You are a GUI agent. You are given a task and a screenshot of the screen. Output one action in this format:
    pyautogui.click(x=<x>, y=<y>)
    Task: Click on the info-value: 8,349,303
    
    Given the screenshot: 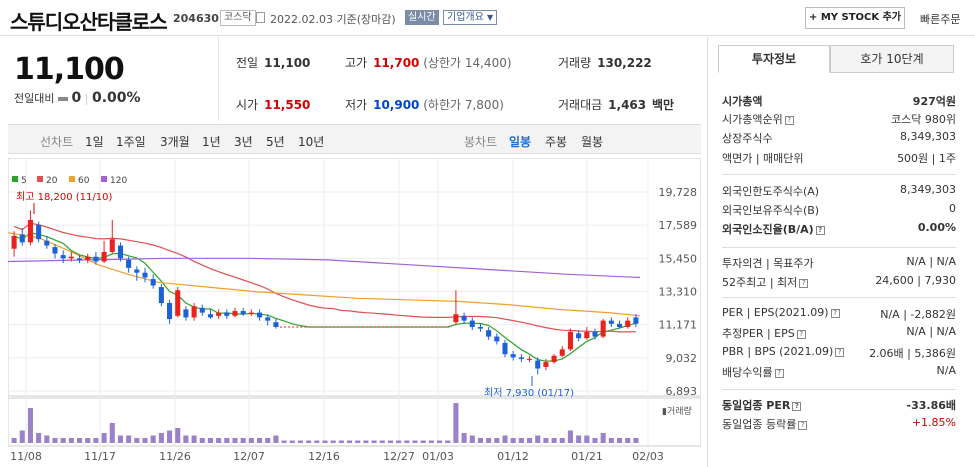 What is the action you would take?
    pyautogui.click(x=928, y=189)
    